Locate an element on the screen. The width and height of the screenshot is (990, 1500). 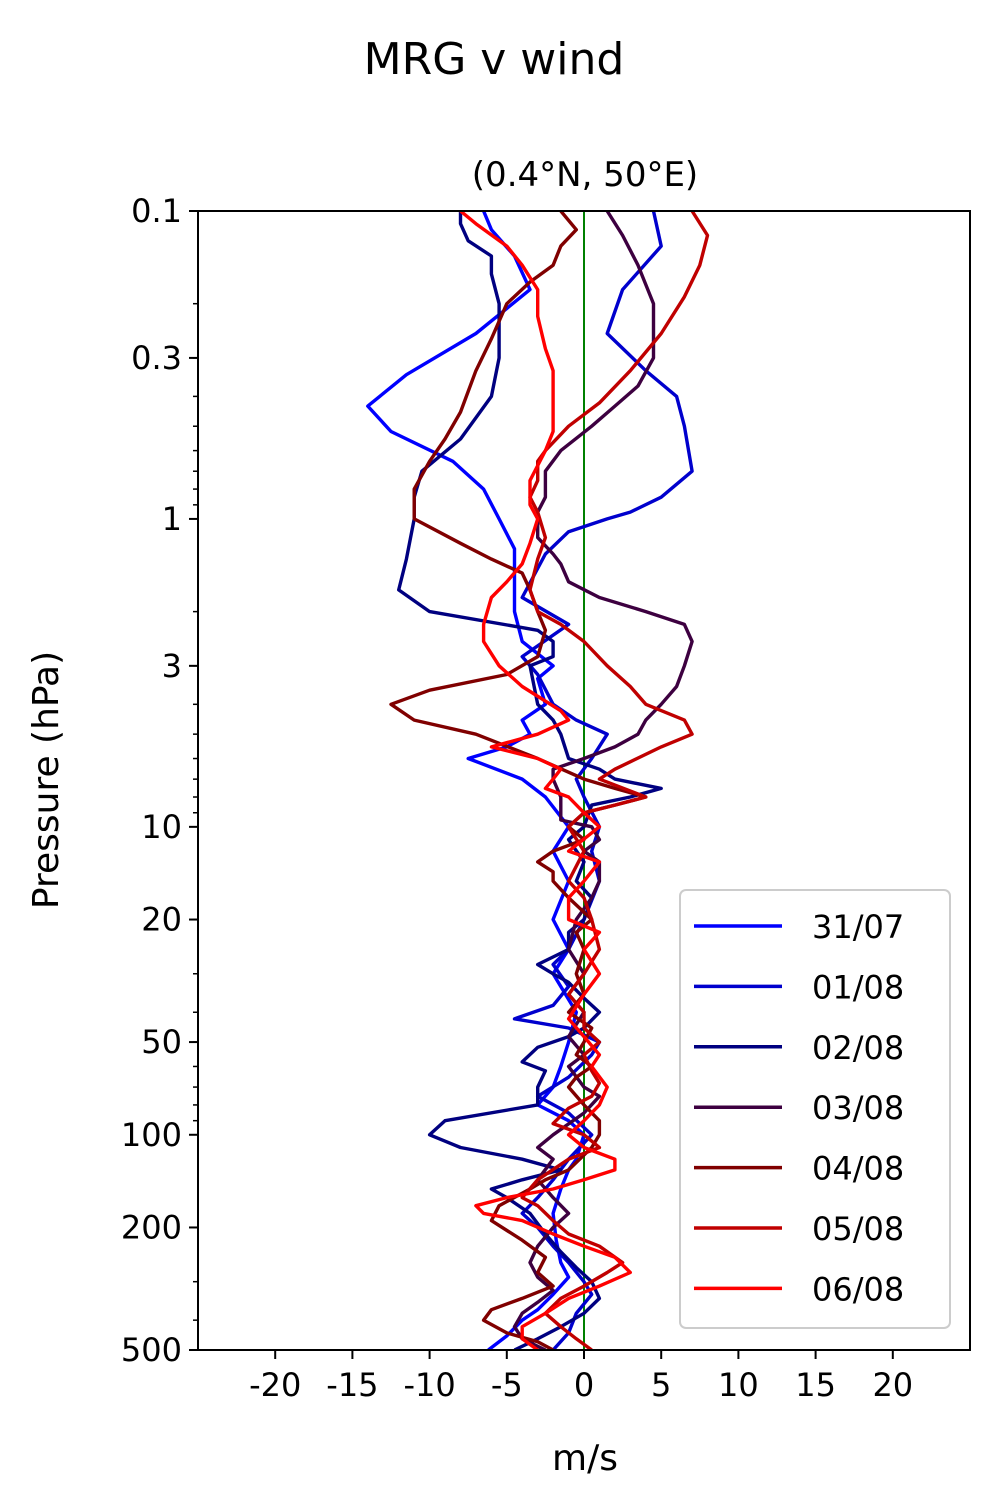
x-axis-ticks: -20 -15 -10 -5 0 5 10 15 20 is located at coordinates (581, 1377).